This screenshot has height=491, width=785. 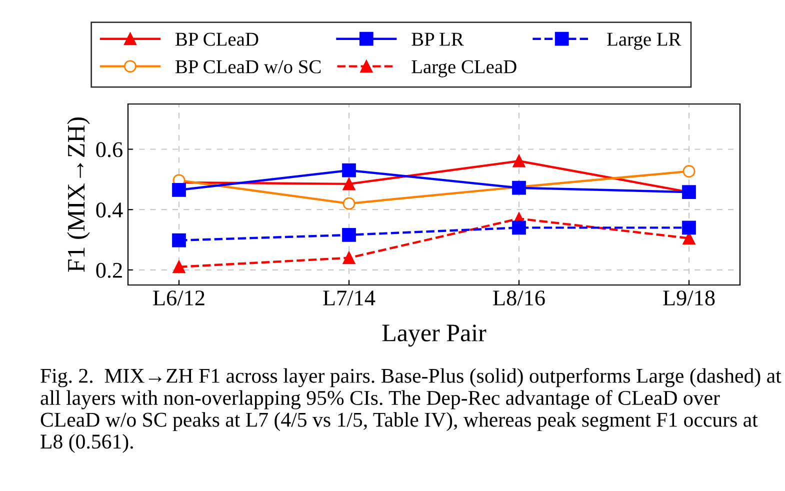 I want to click on x-tick-label: L6/12, so click(x=178, y=298).